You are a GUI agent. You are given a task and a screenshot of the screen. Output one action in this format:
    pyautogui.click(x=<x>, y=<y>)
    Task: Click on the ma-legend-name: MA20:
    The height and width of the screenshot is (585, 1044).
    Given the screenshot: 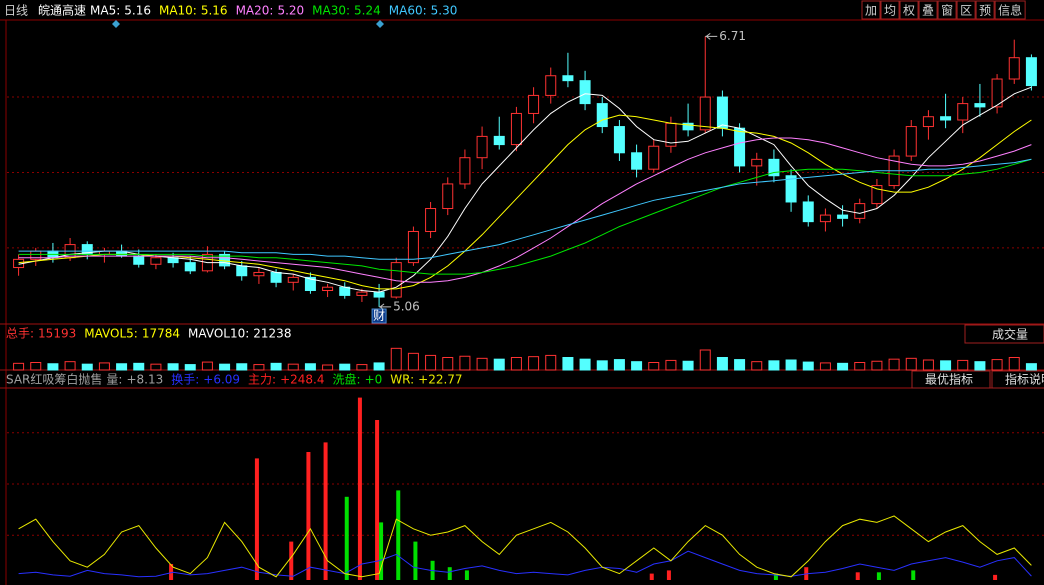 What is the action you would take?
    pyautogui.click(x=255, y=11)
    